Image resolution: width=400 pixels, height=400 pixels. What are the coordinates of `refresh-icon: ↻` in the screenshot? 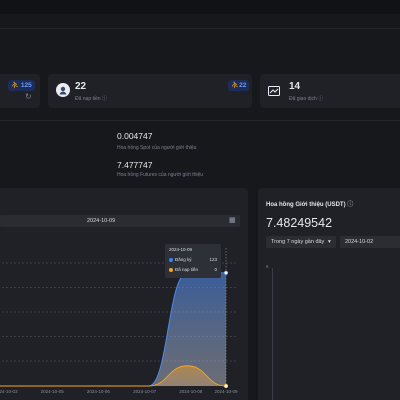 It's located at (28, 96).